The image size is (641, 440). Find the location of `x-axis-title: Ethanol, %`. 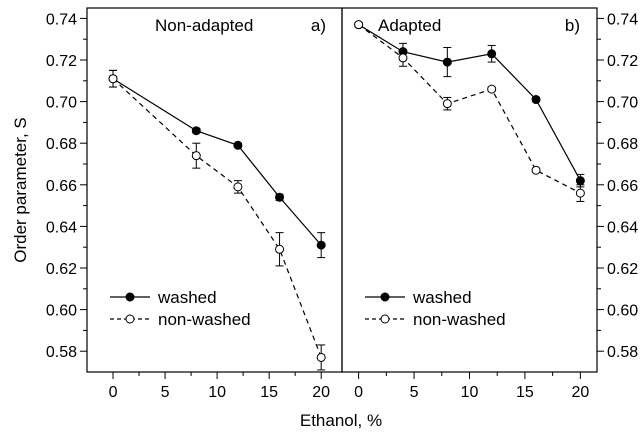

x-axis-title: Ethanol, % is located at coordinates (341, 420).